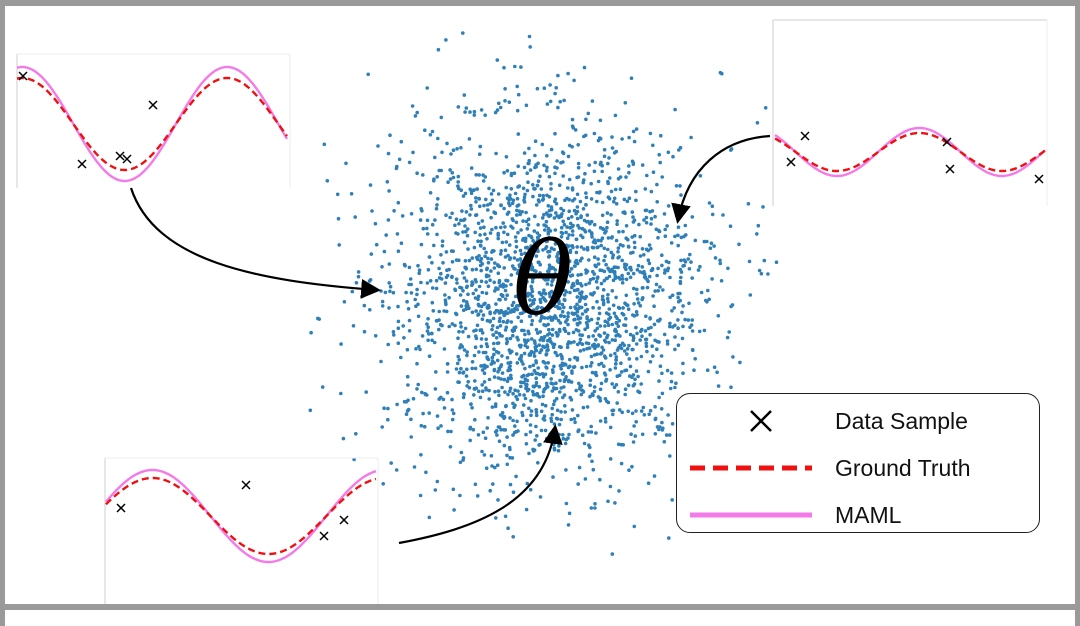 The width and height of the screenshot is (1080, 626). What do you see at coordinates (152, 124) in the screenshot?
I see `task-top-left-ground-truth-curve` at bounding box center [152, 124].